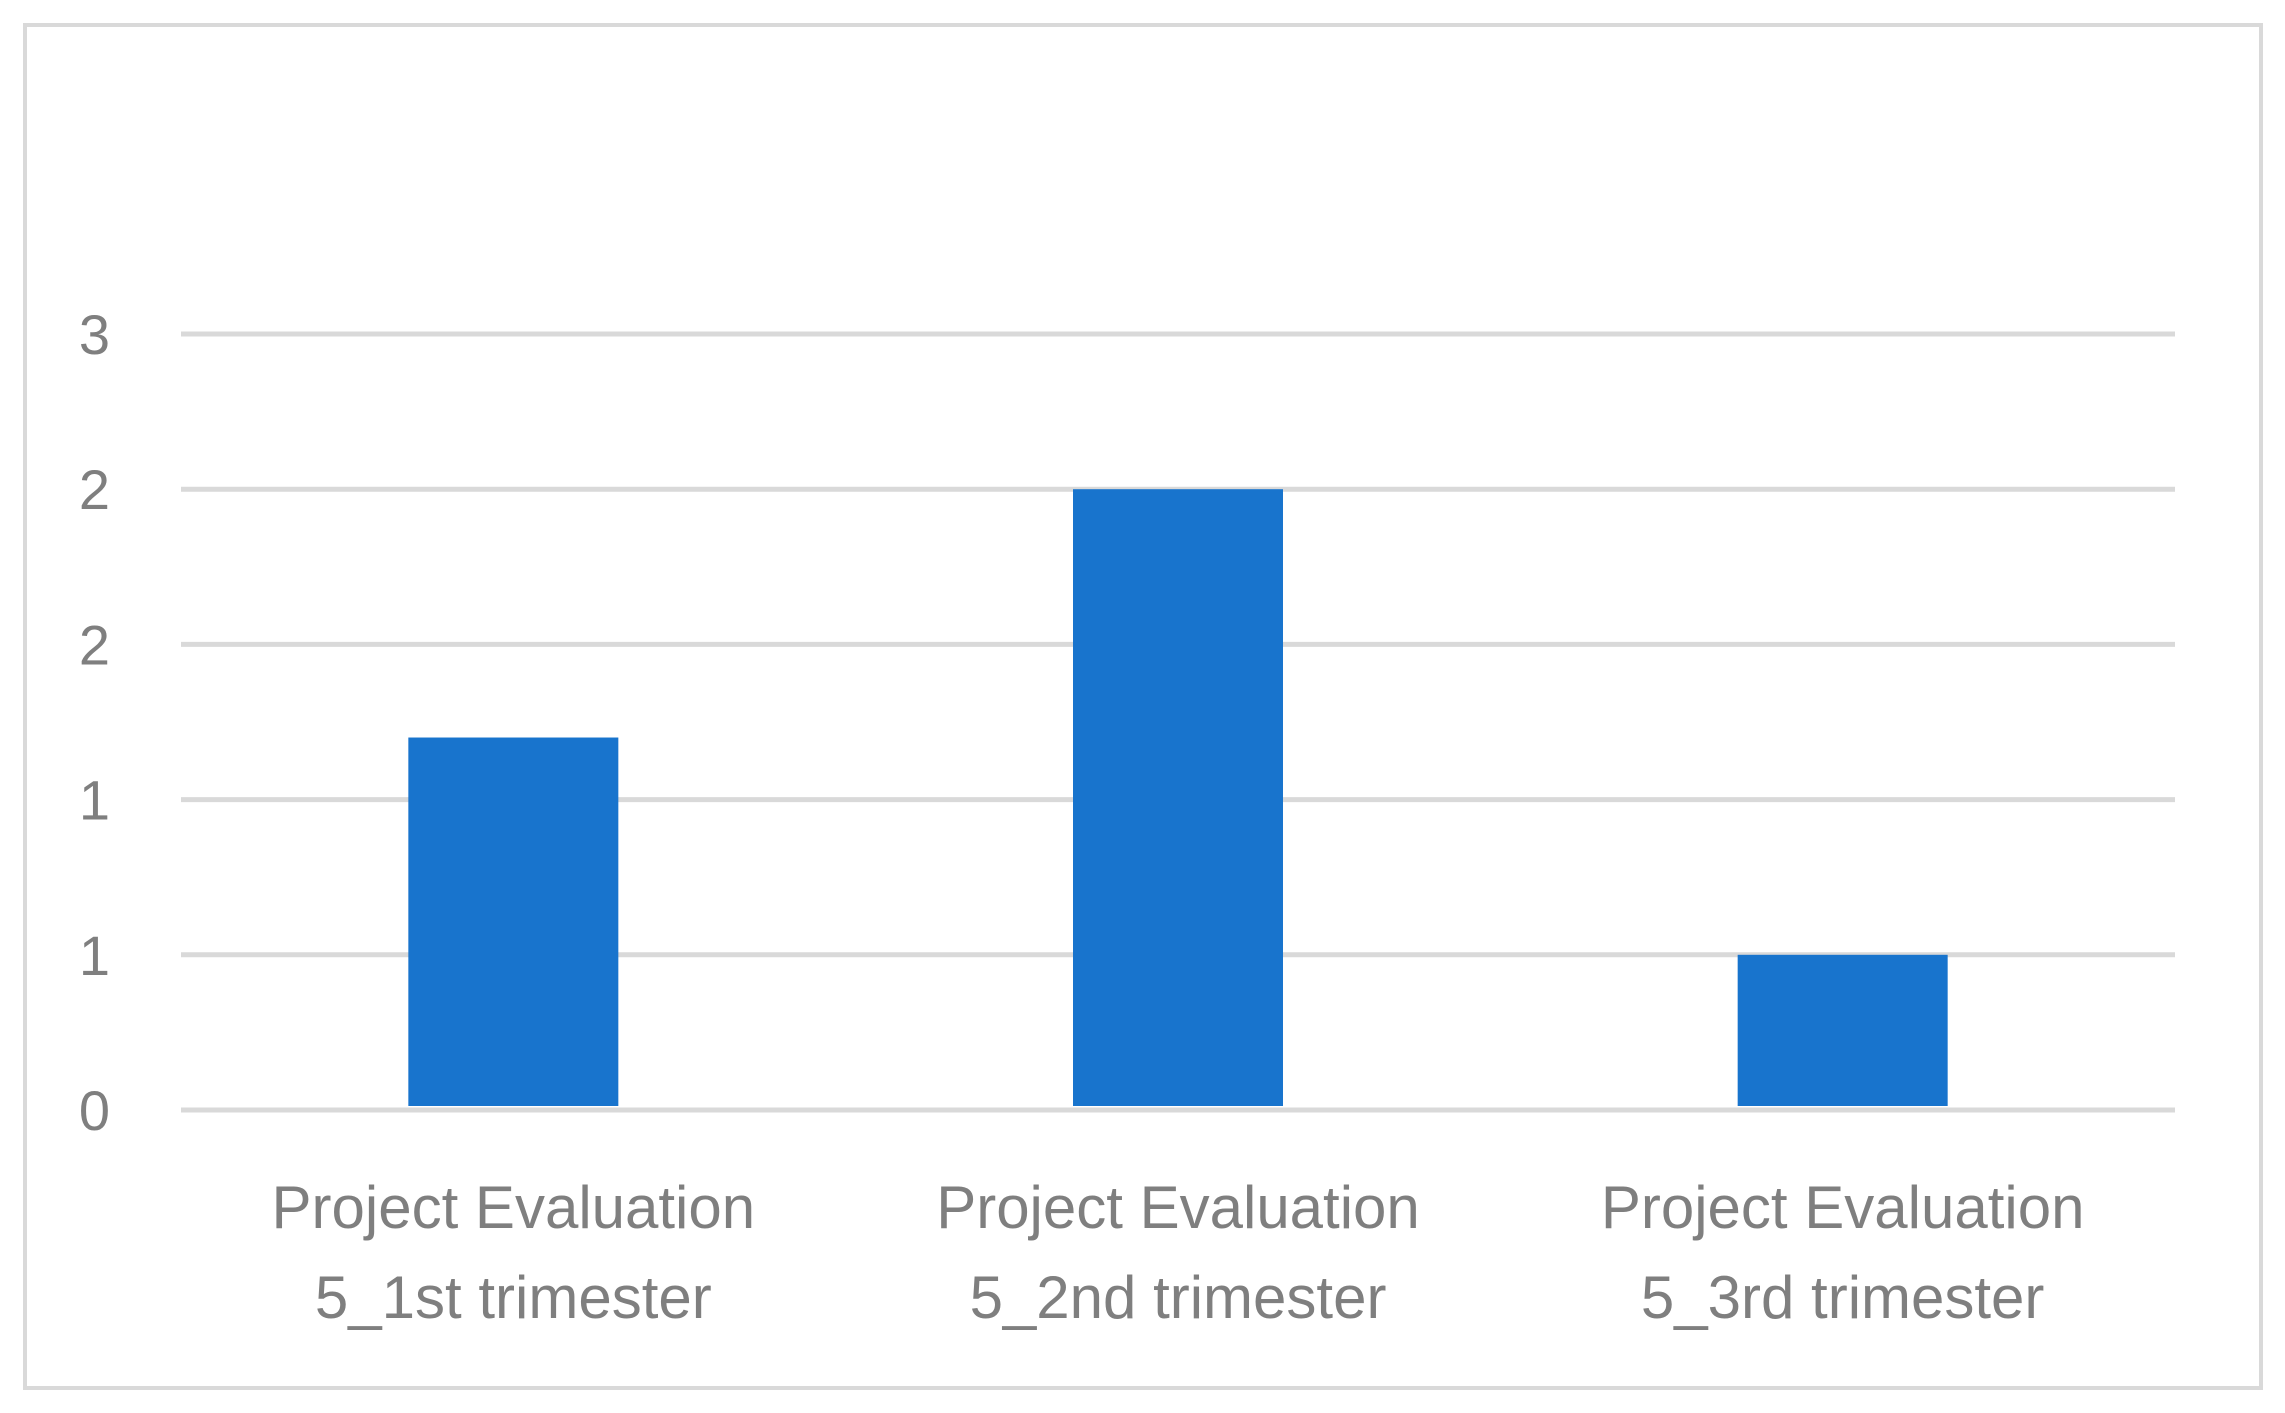 This screenshot has height=1413, width=2285. Describe the element at coordinates (1178, 1297) in the screenshot. I see `x-category-label: 5_2nd trimester` at that location.